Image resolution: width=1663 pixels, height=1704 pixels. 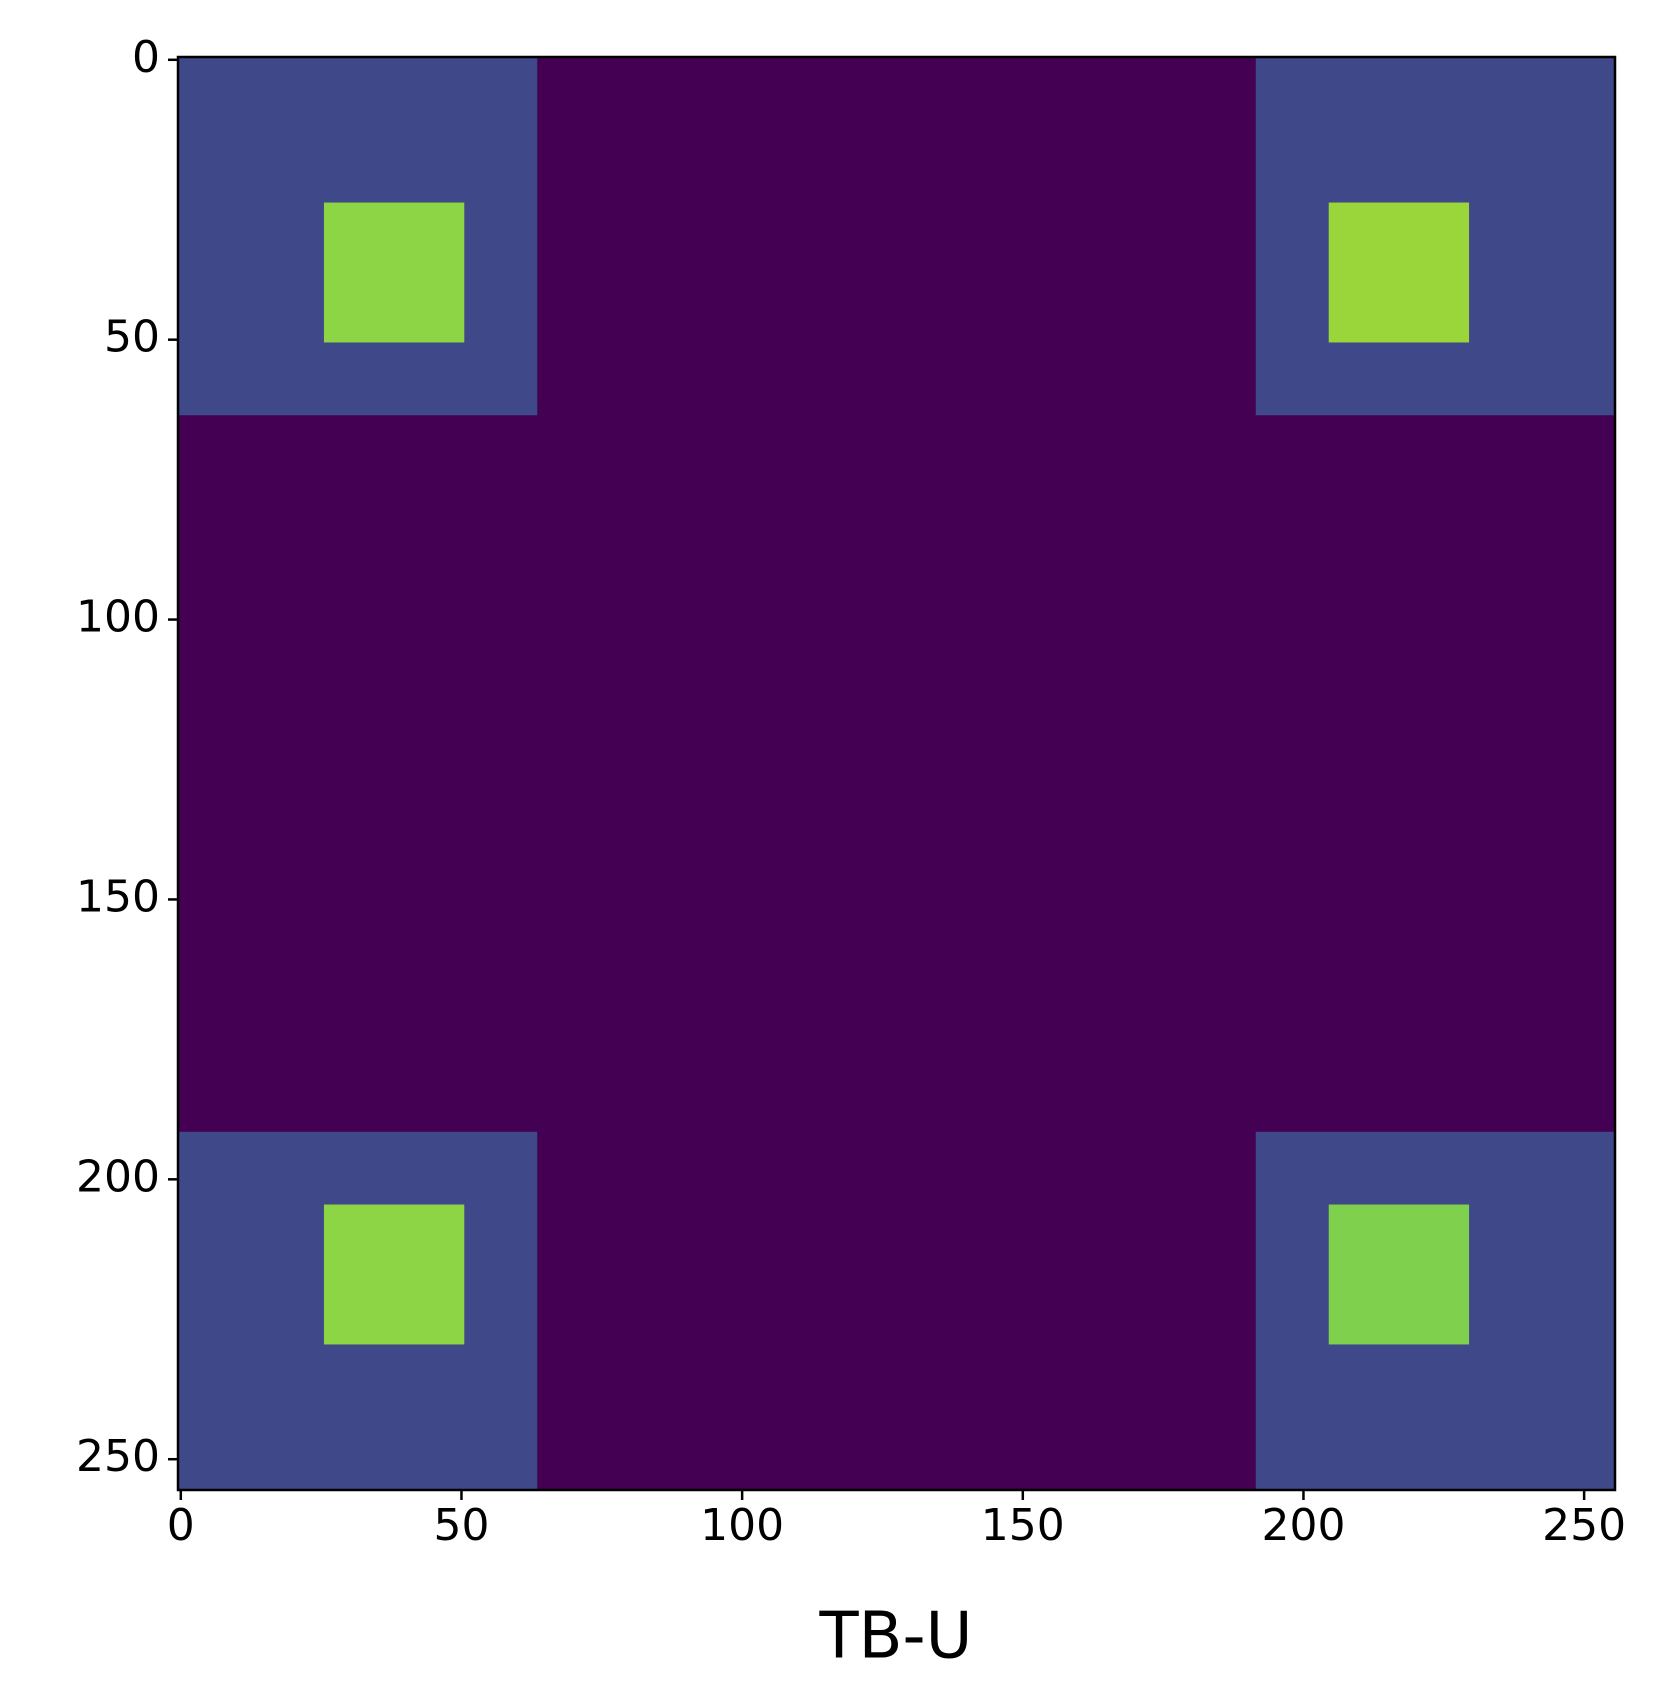 What do you see at coordinates (118, 617) in the screenshot?
I see `y-tick-label: 100` at bounding box center [118, 617].